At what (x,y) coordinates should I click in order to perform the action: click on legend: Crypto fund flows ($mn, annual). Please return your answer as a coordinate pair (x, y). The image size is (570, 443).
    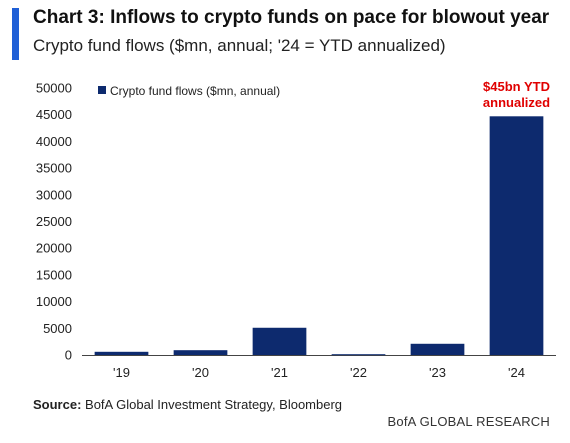
    Looking at the image, I should click on (189, 91).